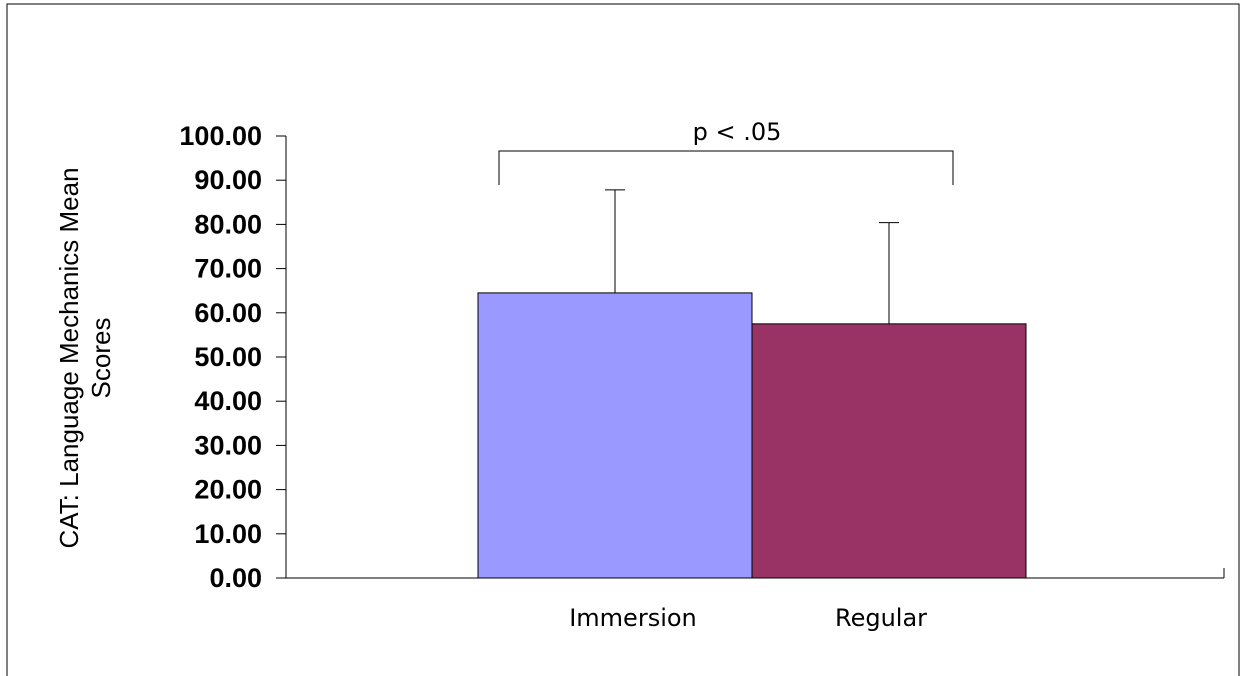 Image resolution: width=1244 pixels, height=676 pixels. What do you see at coordinates (101, 358) in the screenshot?
I see `y-axis-label-line-2: Scores` at bounding box center [101, 358].